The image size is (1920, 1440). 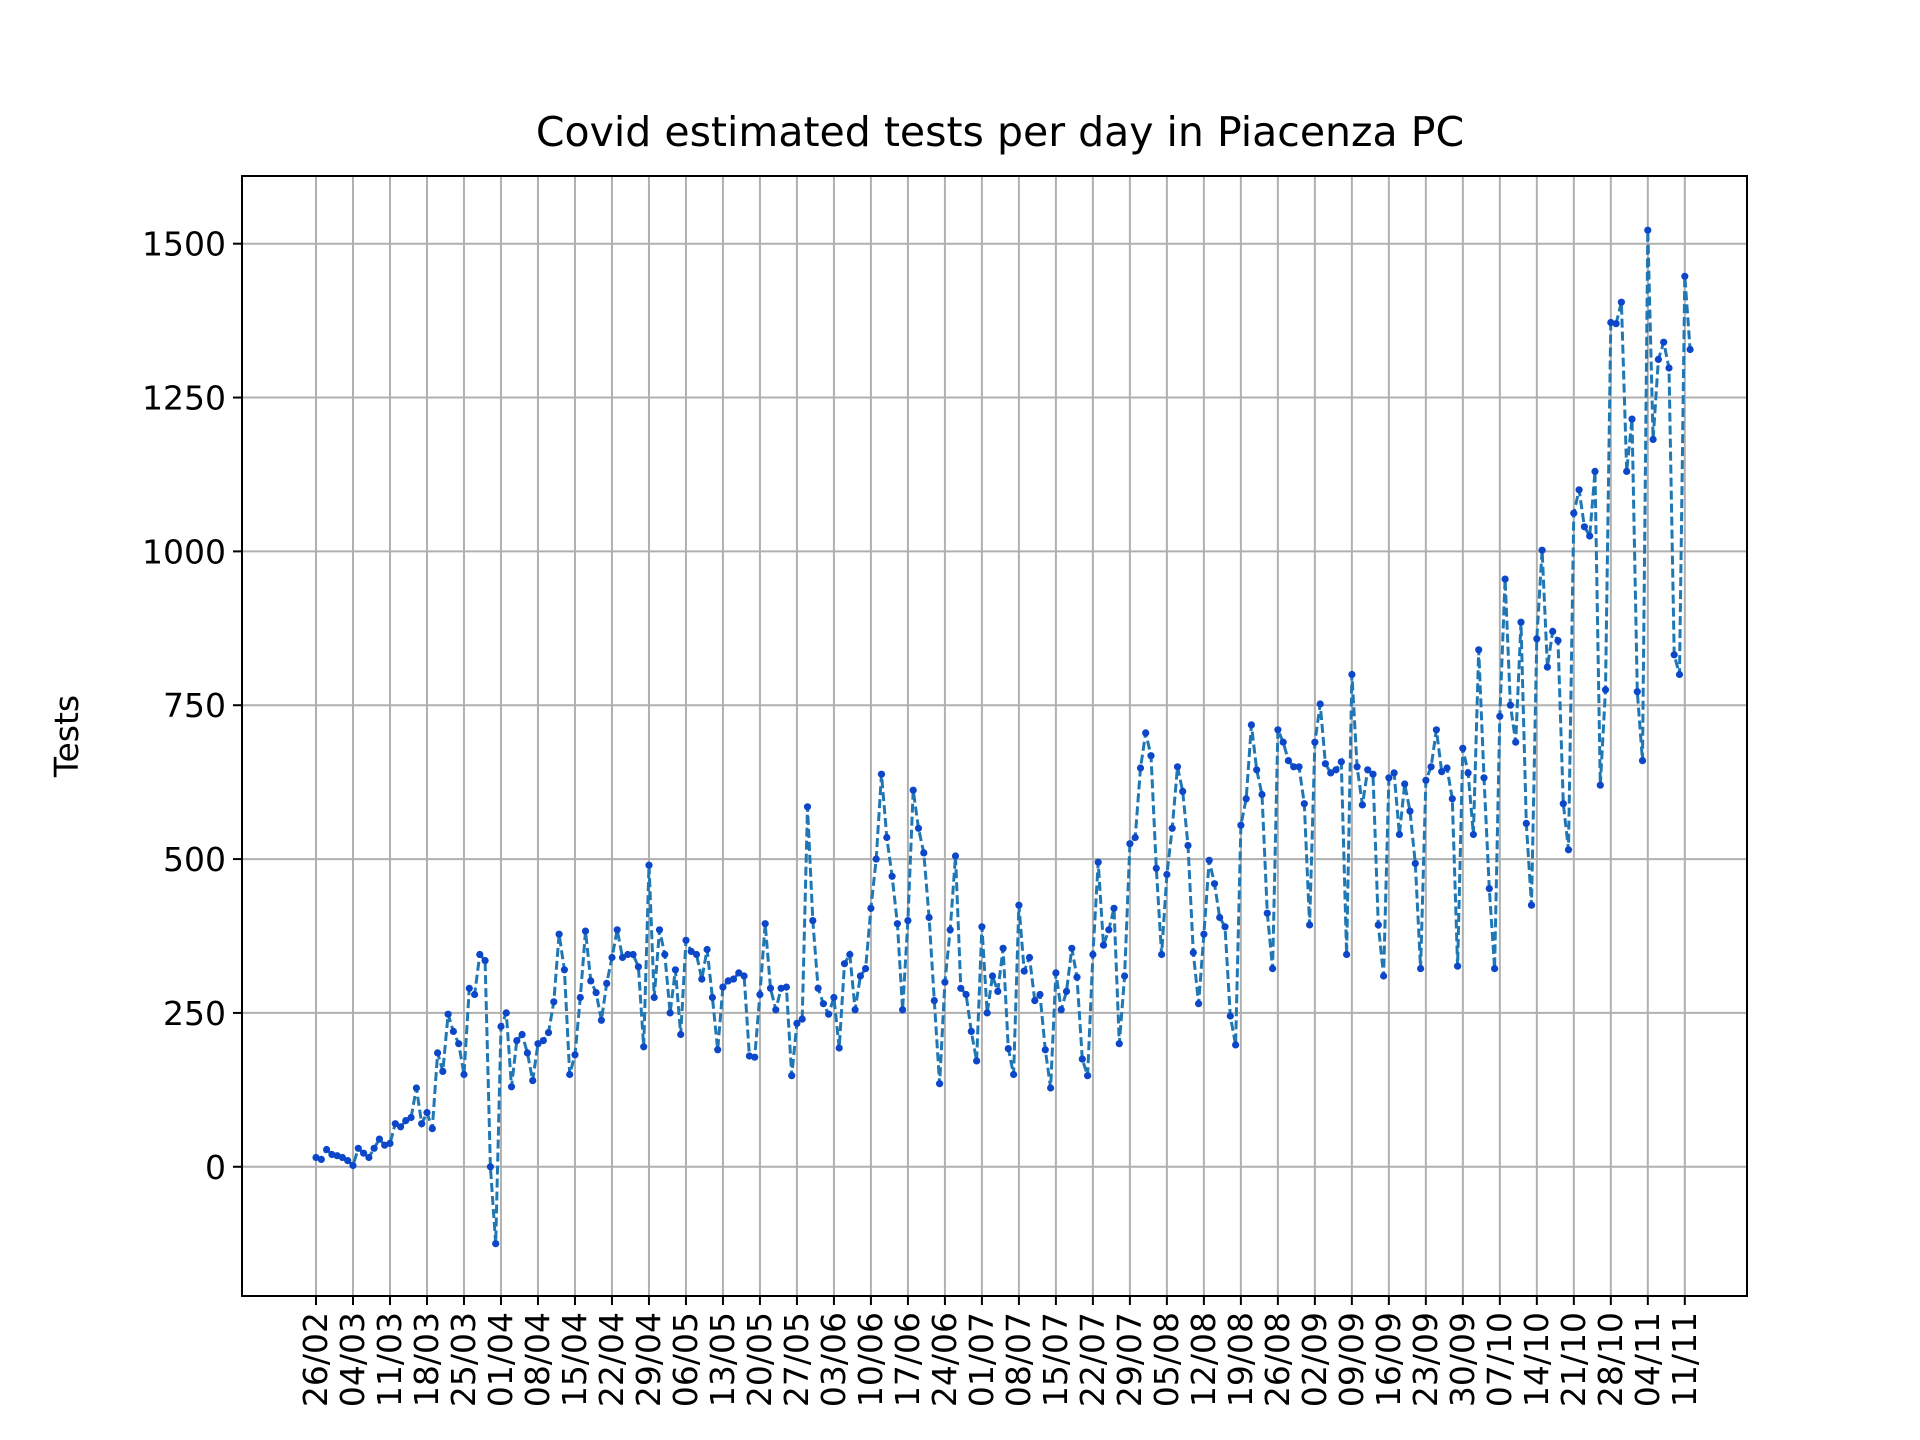 What do you see at coordinates (981, 1359) in the screenshot?
I see `x-tick-label: 01/07` at bounding box center [981, 1359].